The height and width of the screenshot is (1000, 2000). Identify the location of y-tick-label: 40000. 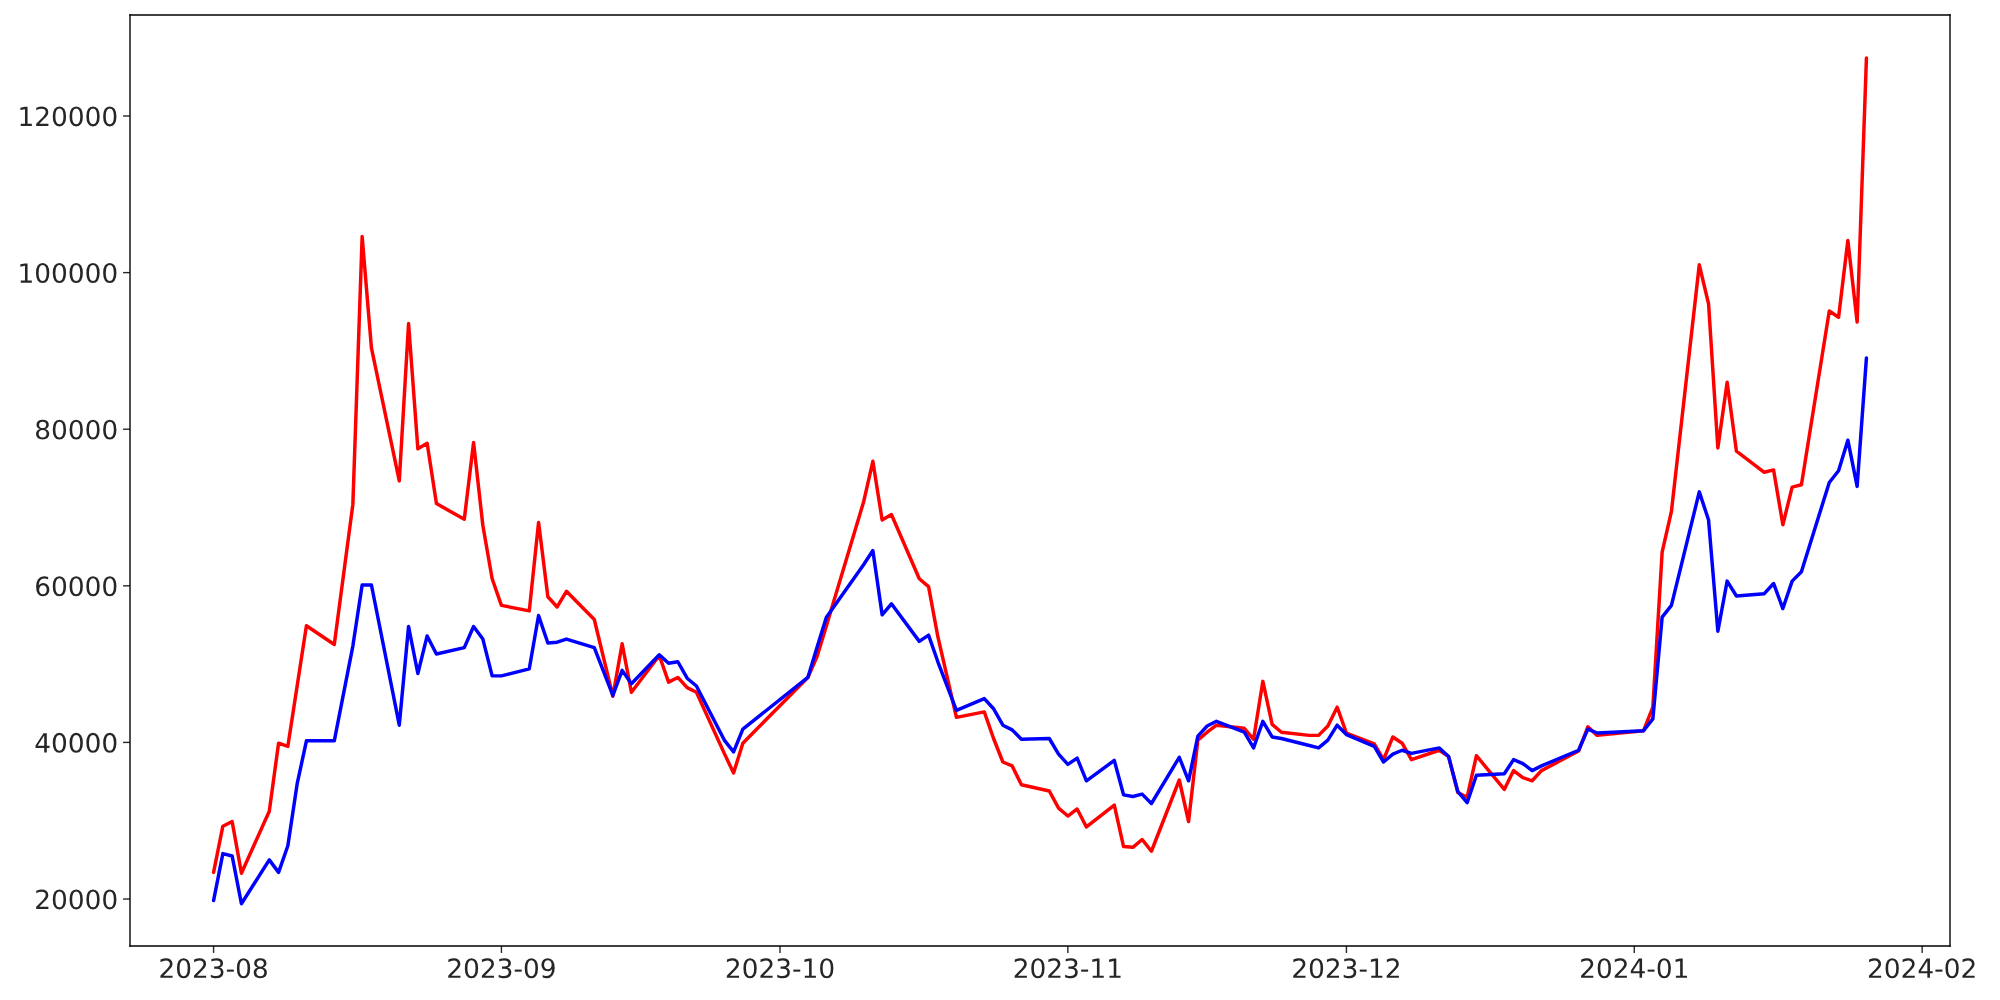
(76, 742).